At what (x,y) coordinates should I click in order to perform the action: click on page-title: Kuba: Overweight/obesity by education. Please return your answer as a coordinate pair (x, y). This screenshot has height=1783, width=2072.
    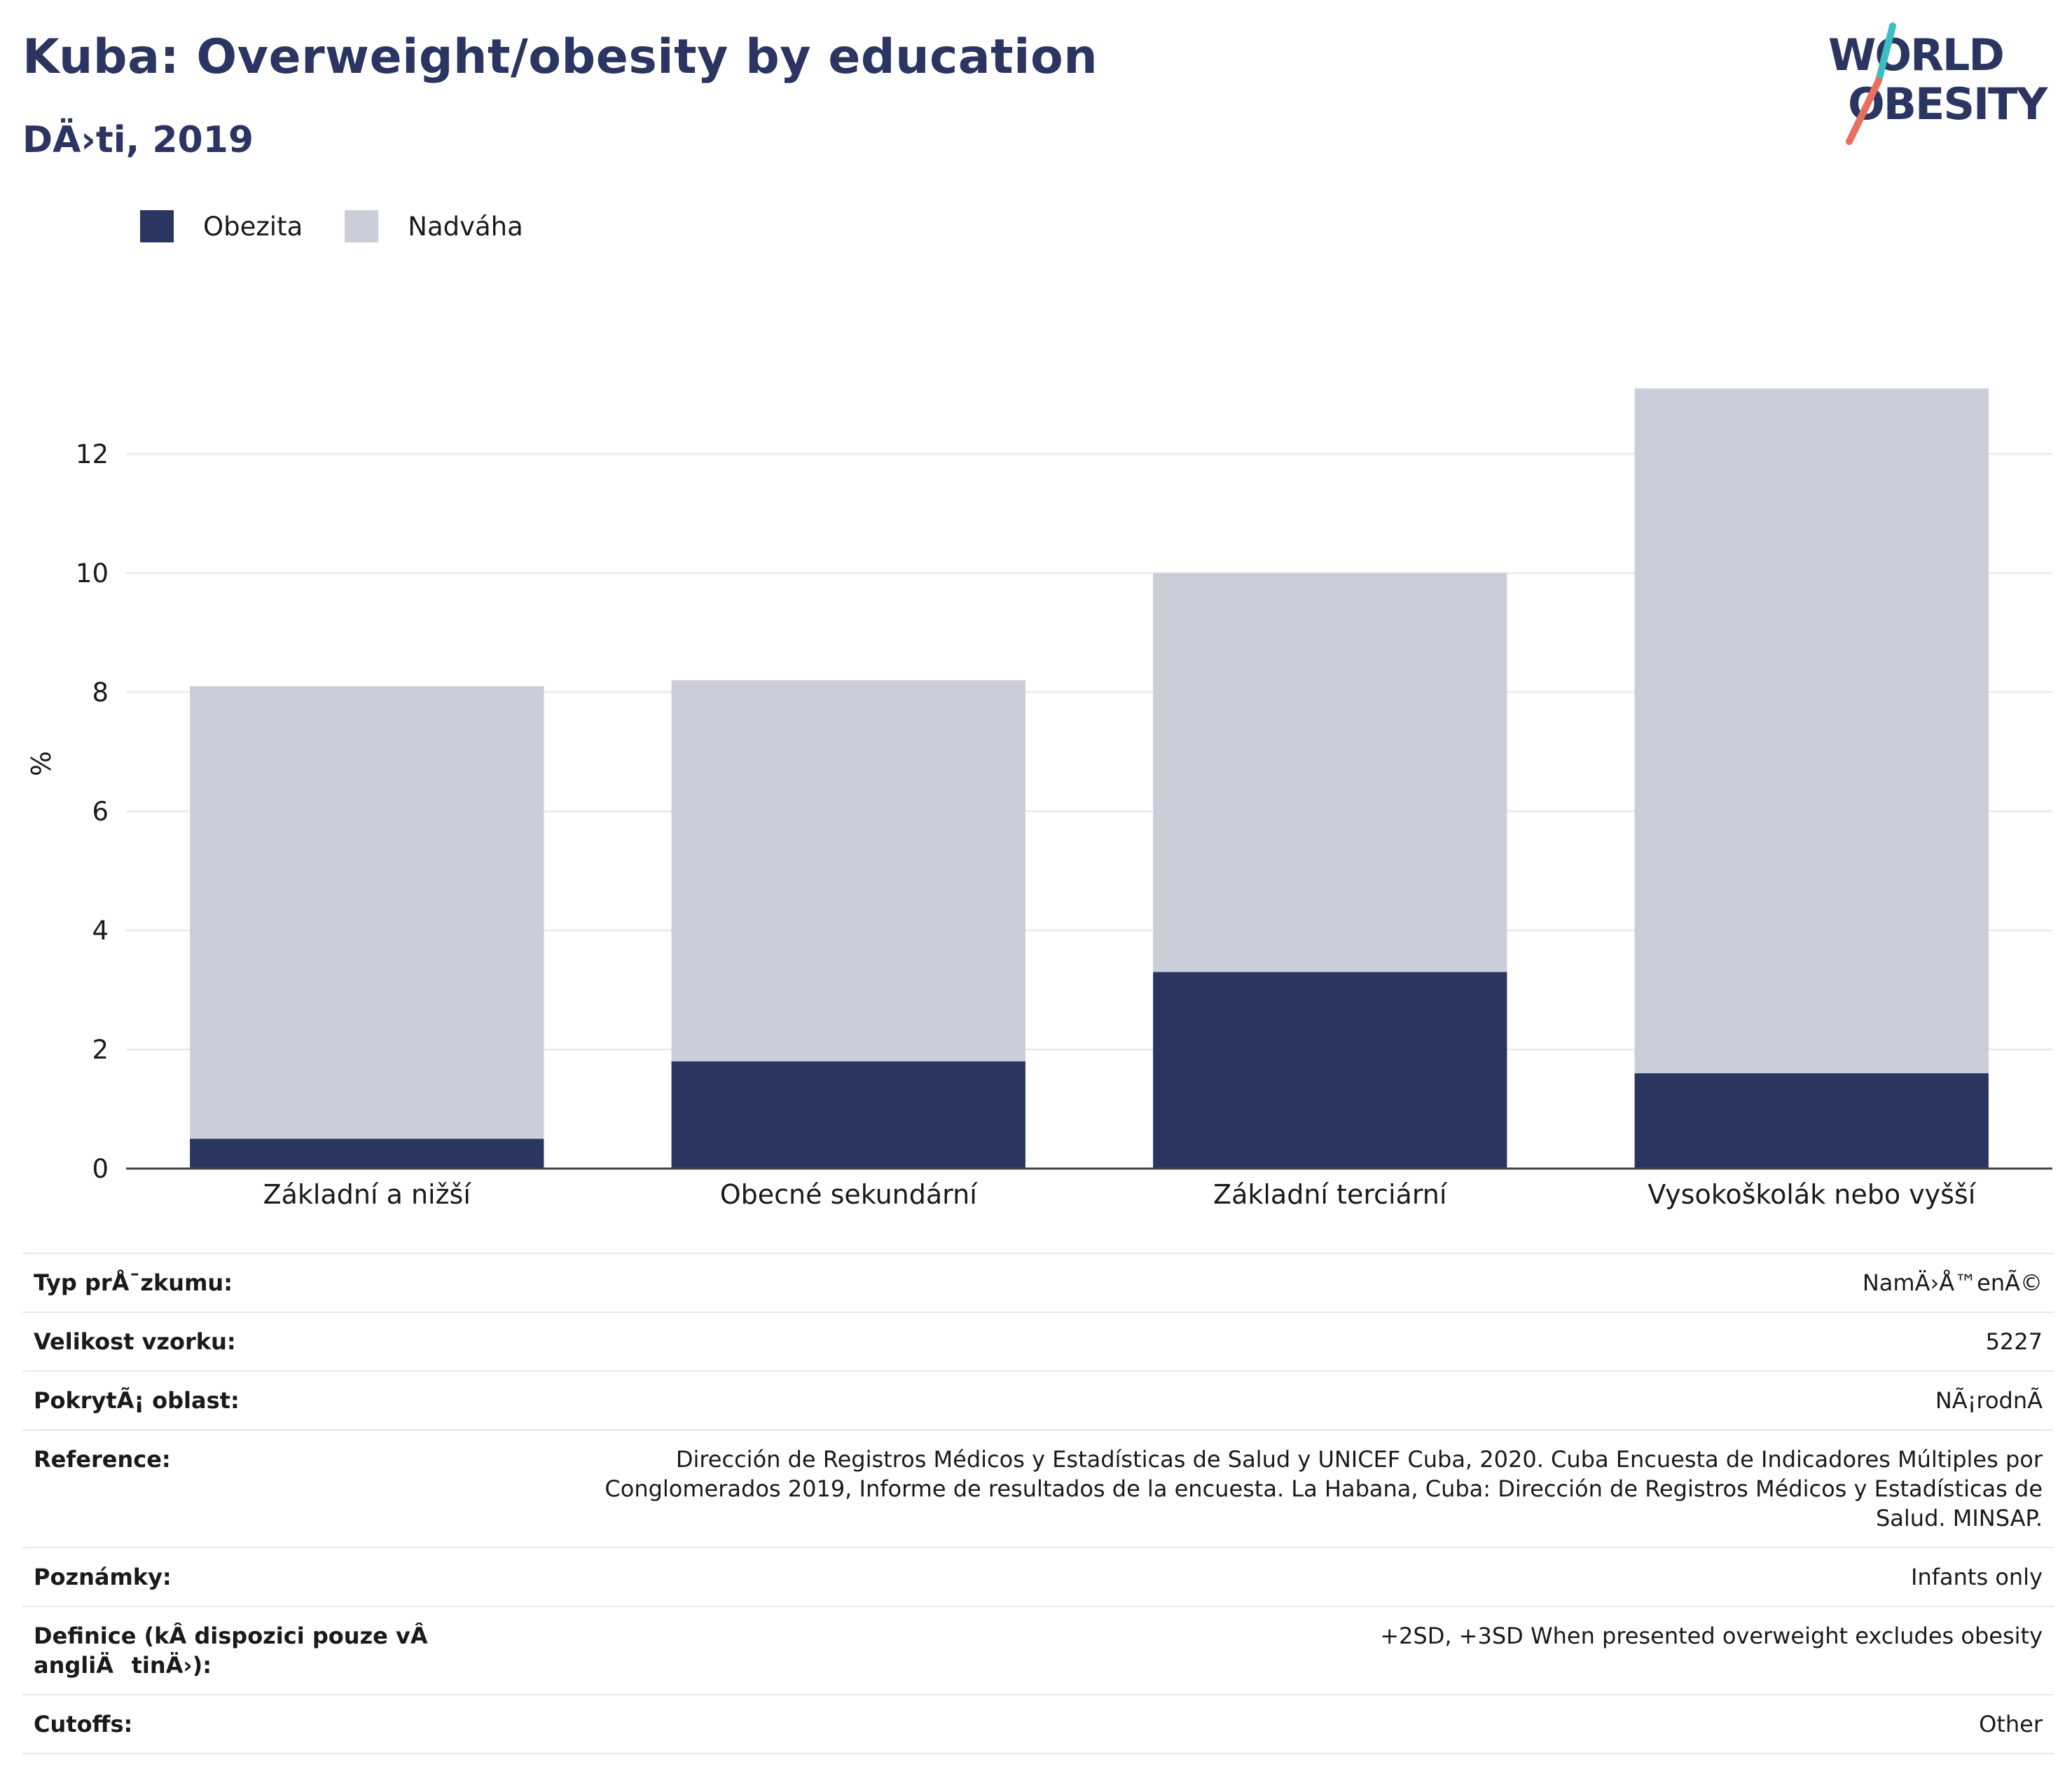
    Looking at the image, I should click on (560, 57).